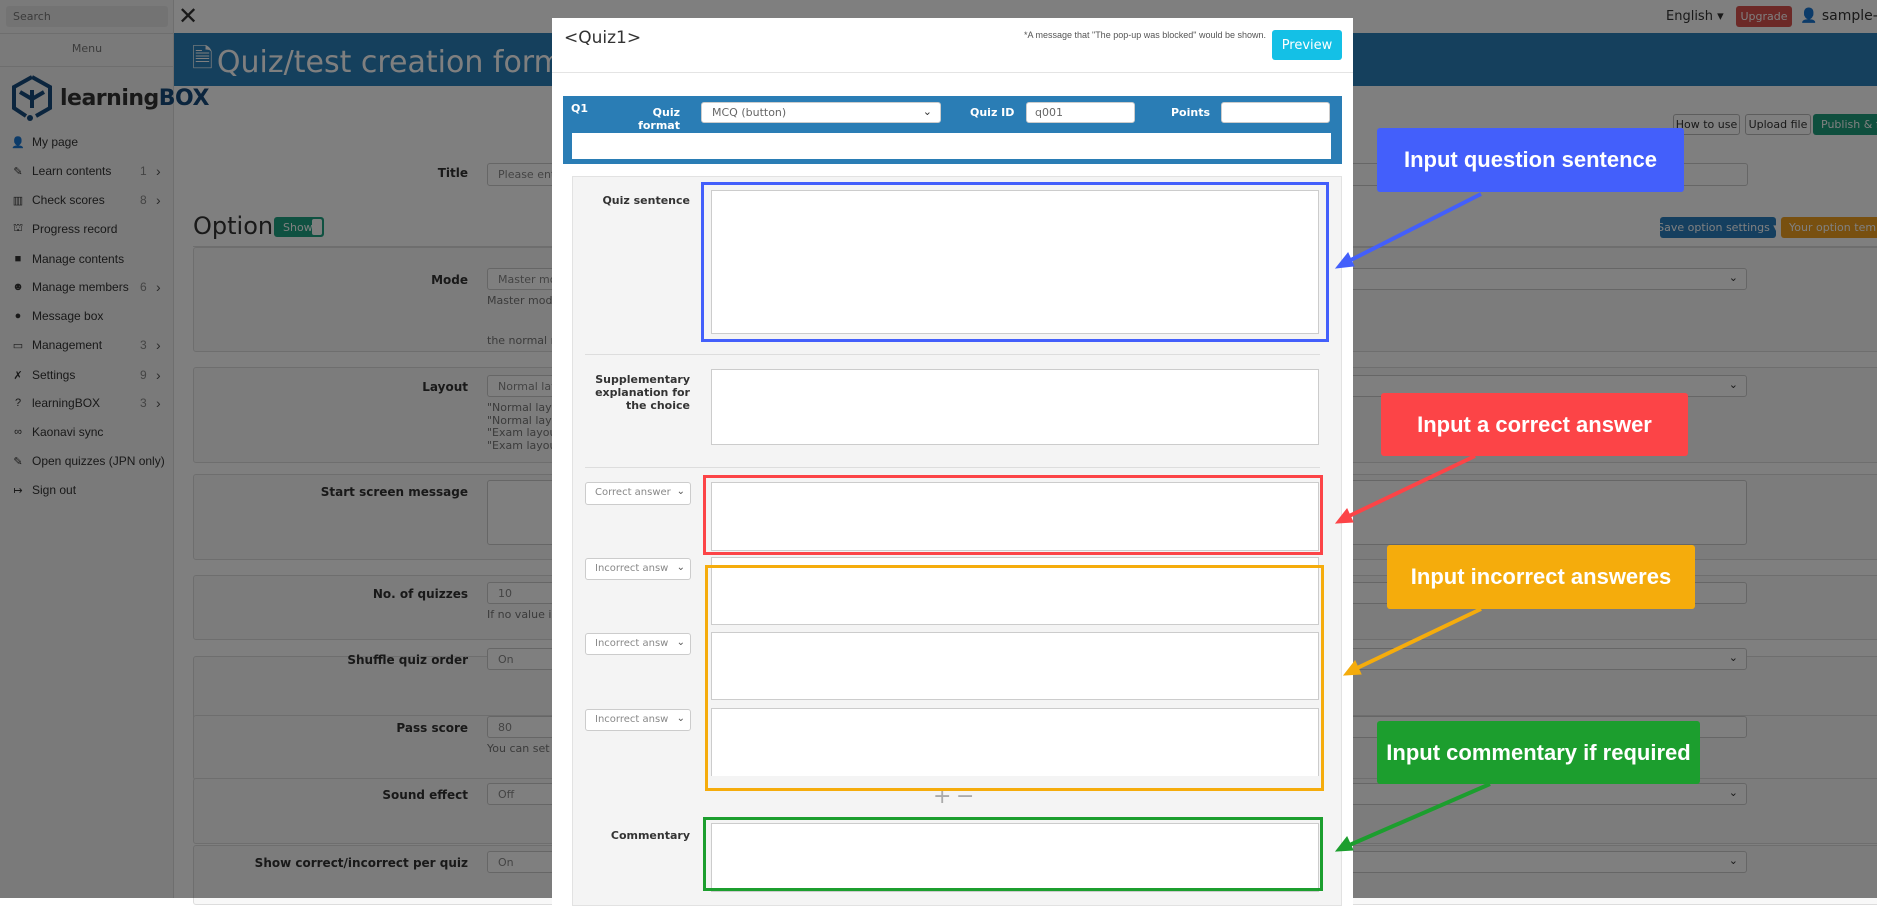 The height and width of the screenshot is (918, 1877). I want to click on quiz-sentence-label: Quiz sentence, so click(646, 200).